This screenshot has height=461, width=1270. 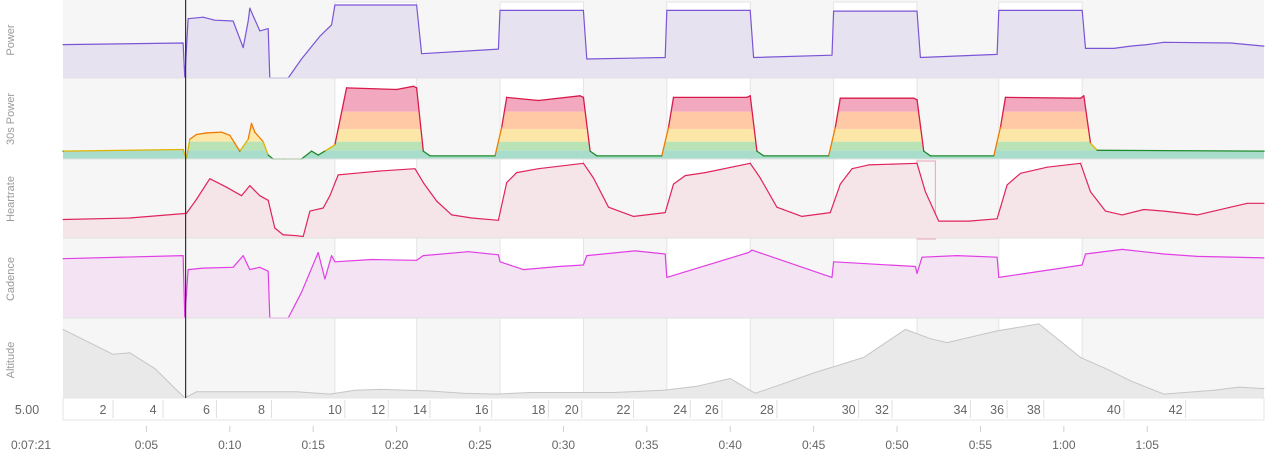 What do you see at coordinates (41, 200) in the screenshot?
I see `y-label-box` at bounding box center [41, 200].